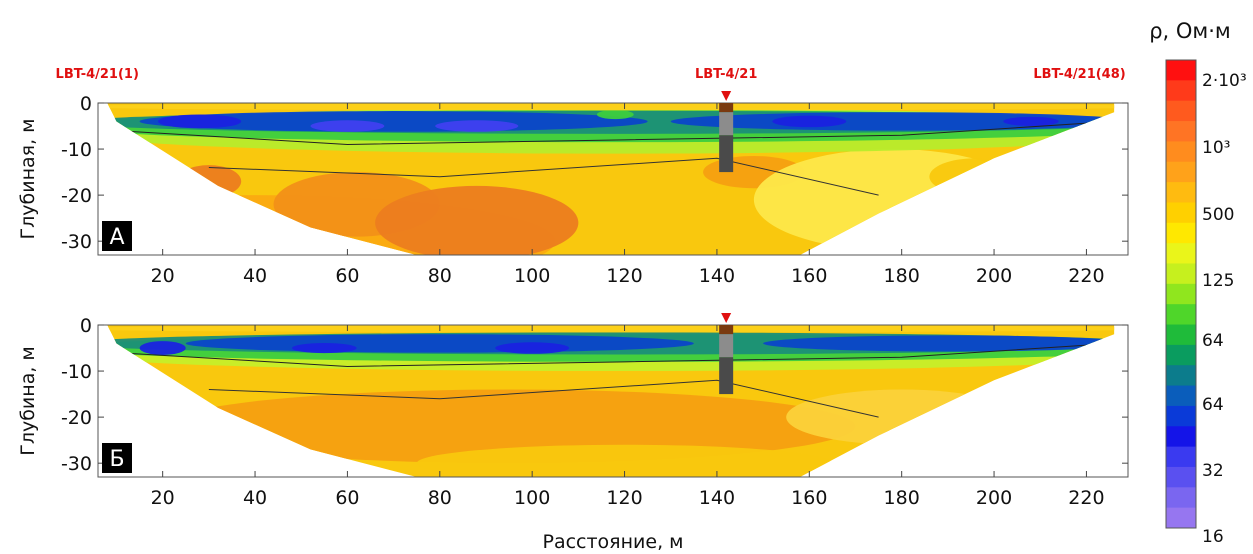 The width and height of the screenshot is (1253, 554). I want to click on borehole-marker-label: LBT-4/21(1), so click(97, 74).